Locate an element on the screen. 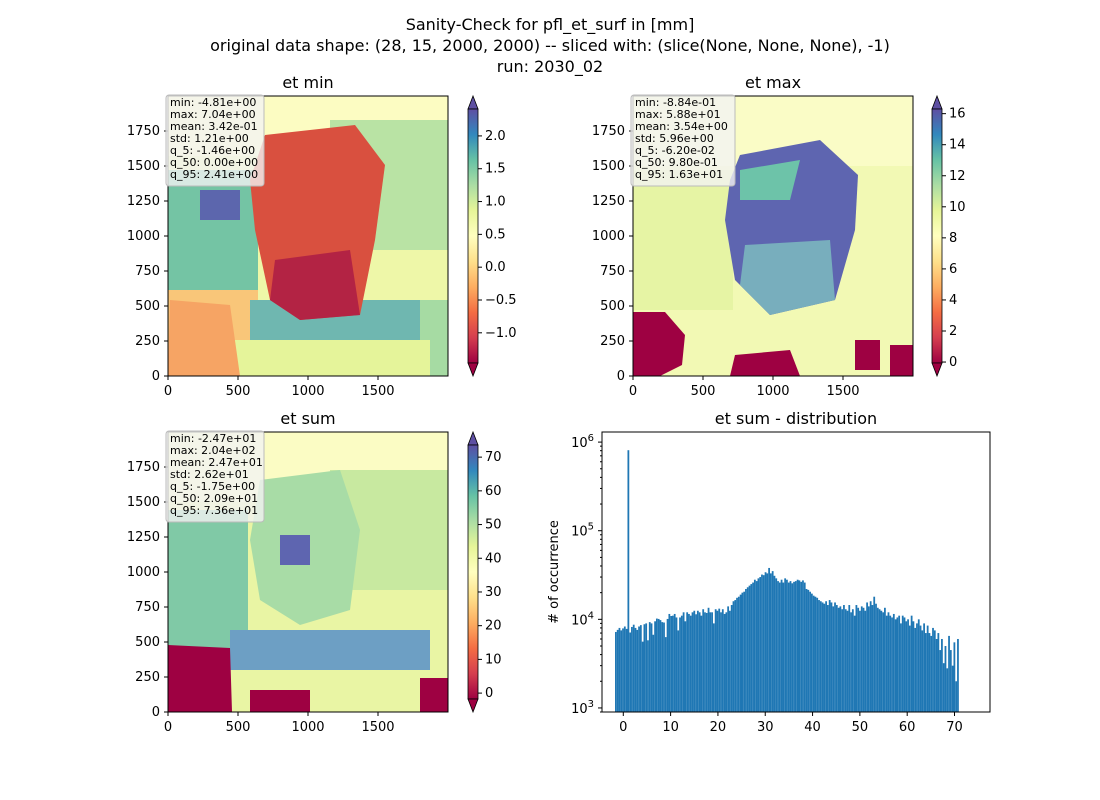  colorbar: 0 10 20 30 40 50 60 70 is located at coordinates (484, 572).